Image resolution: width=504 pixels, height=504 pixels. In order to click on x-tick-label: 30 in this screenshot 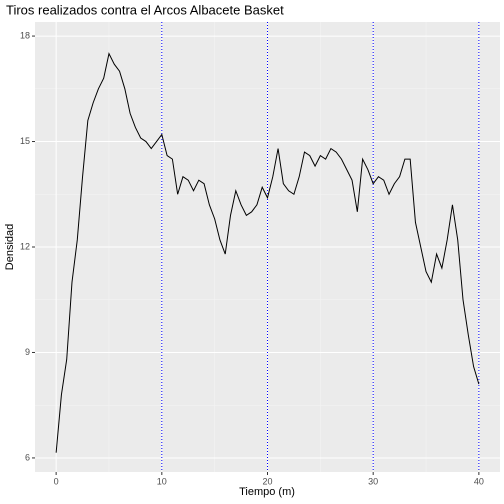, I will do `click(373, 481)`.